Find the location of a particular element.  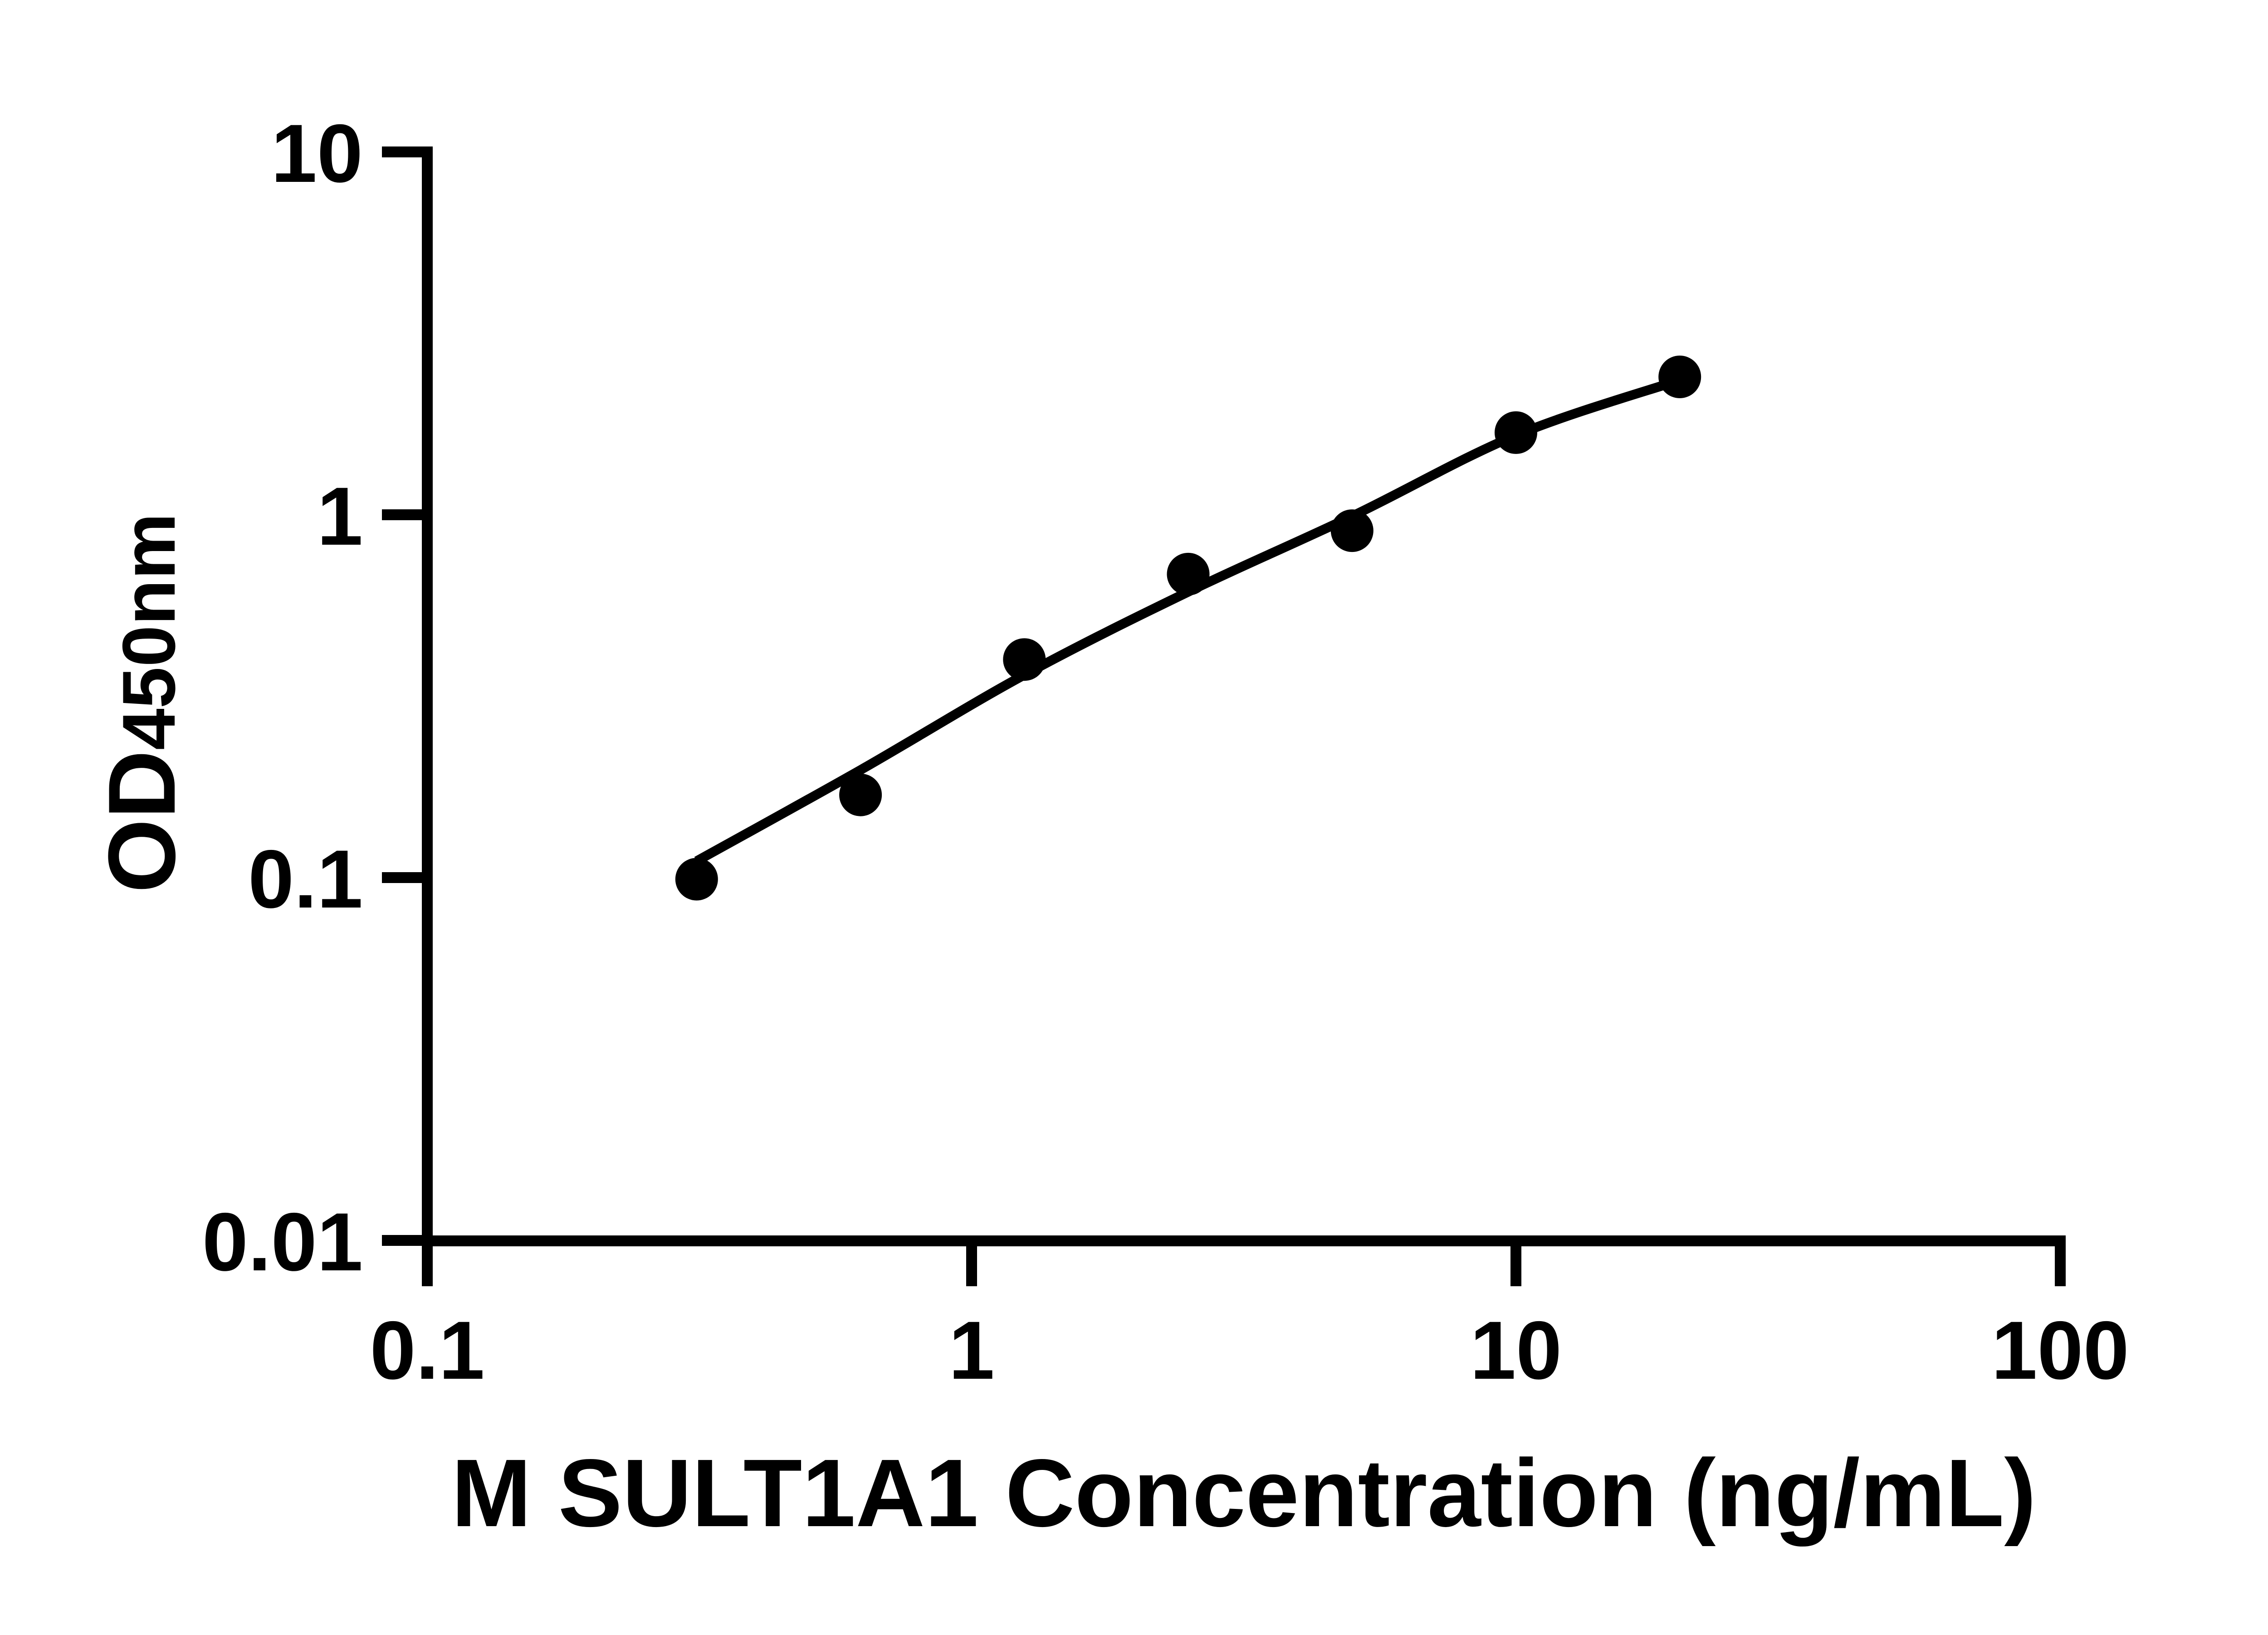

y-axis-title: OD450nm is located at coordinates (141, 703).